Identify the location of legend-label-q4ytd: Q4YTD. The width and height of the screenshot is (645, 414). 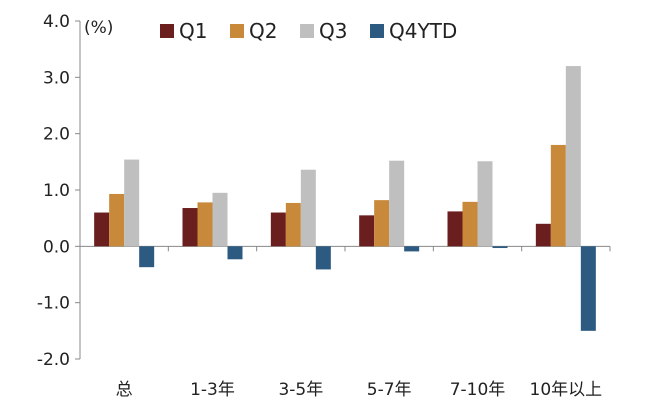
(423, 31).